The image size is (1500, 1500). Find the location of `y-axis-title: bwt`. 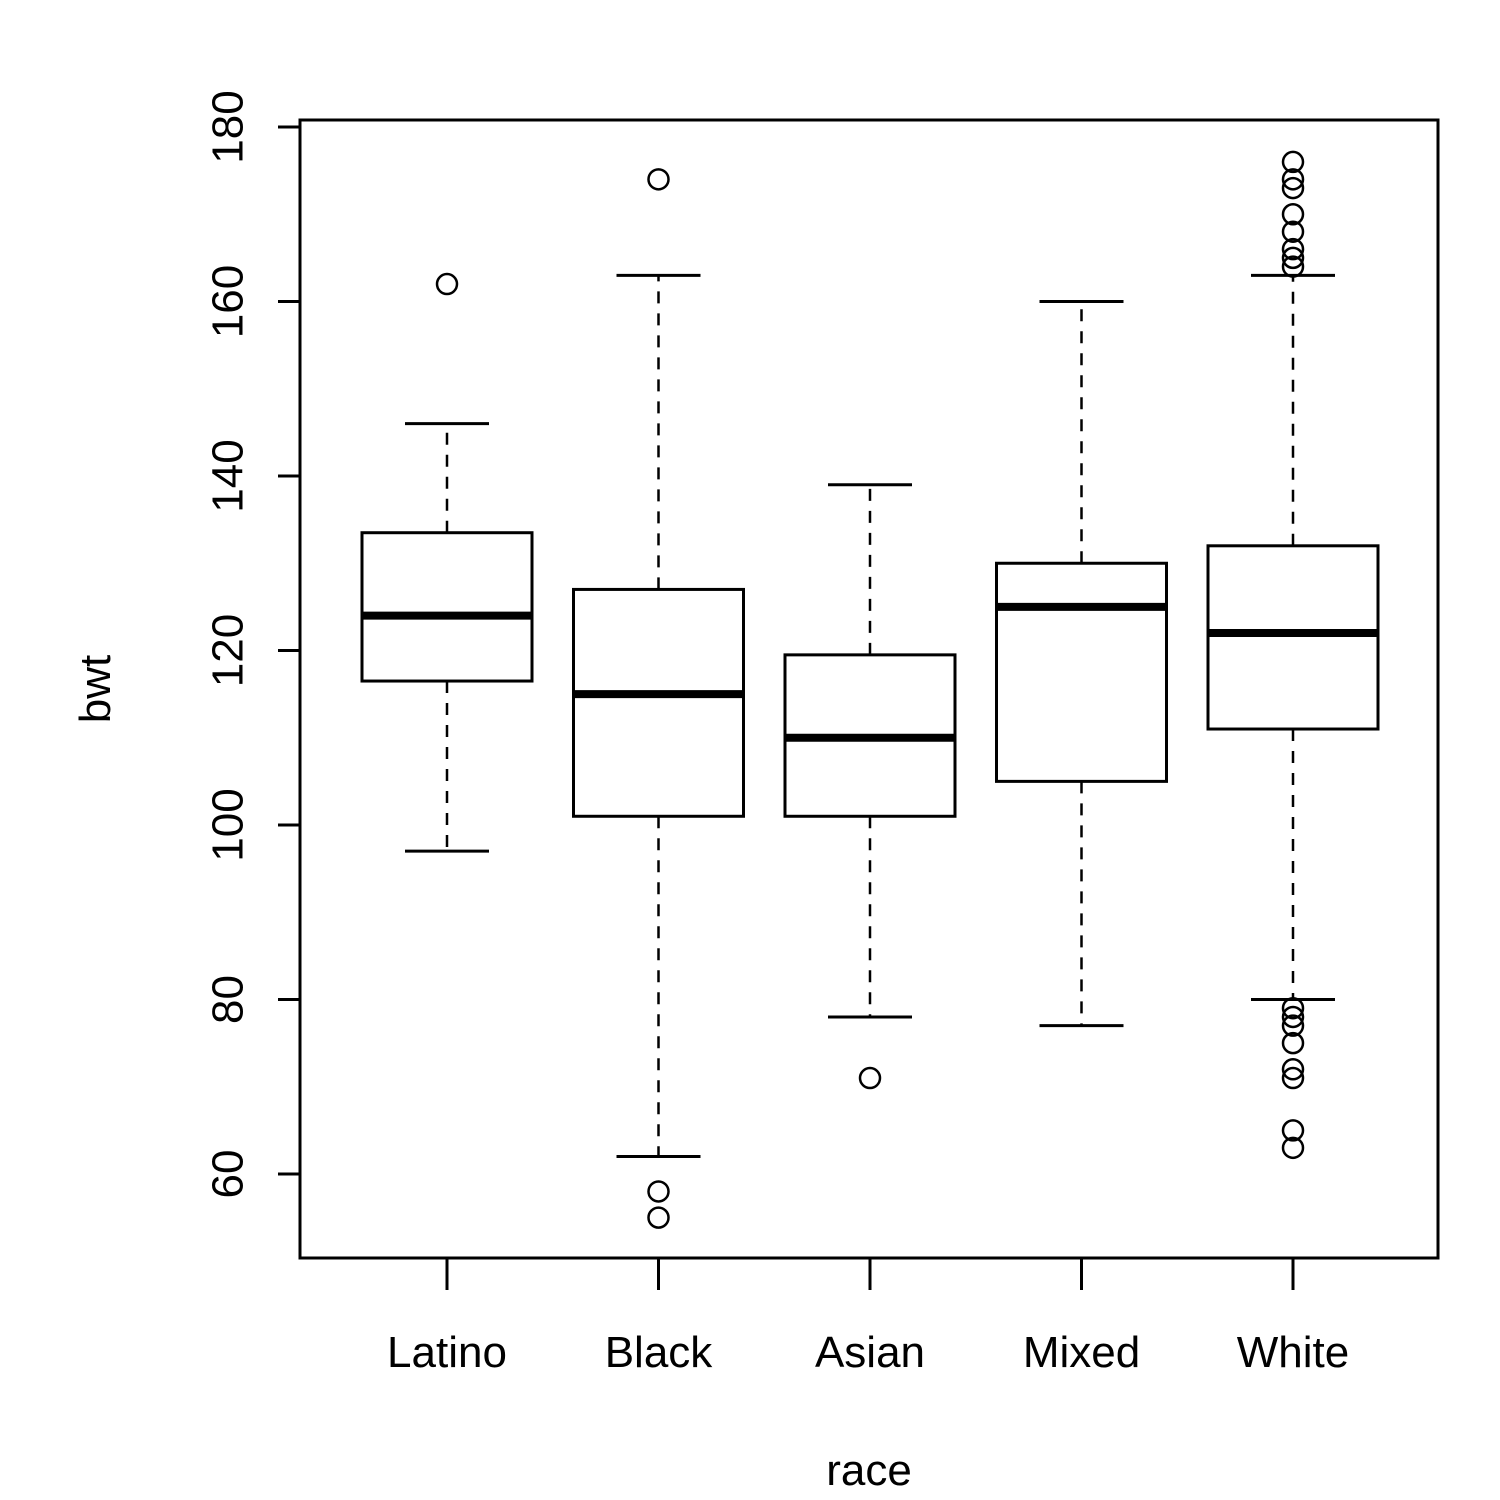

y-axis-title: bwt is located at coordinates (95, 689).